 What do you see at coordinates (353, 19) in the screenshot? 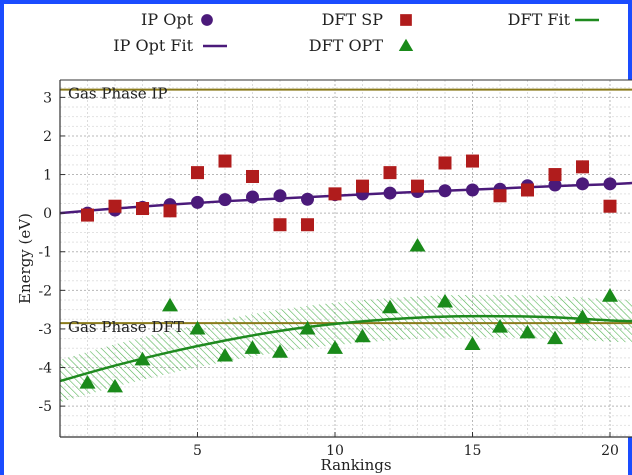
I see `legend-label: DFT SP` at bounding box center [353, 19].